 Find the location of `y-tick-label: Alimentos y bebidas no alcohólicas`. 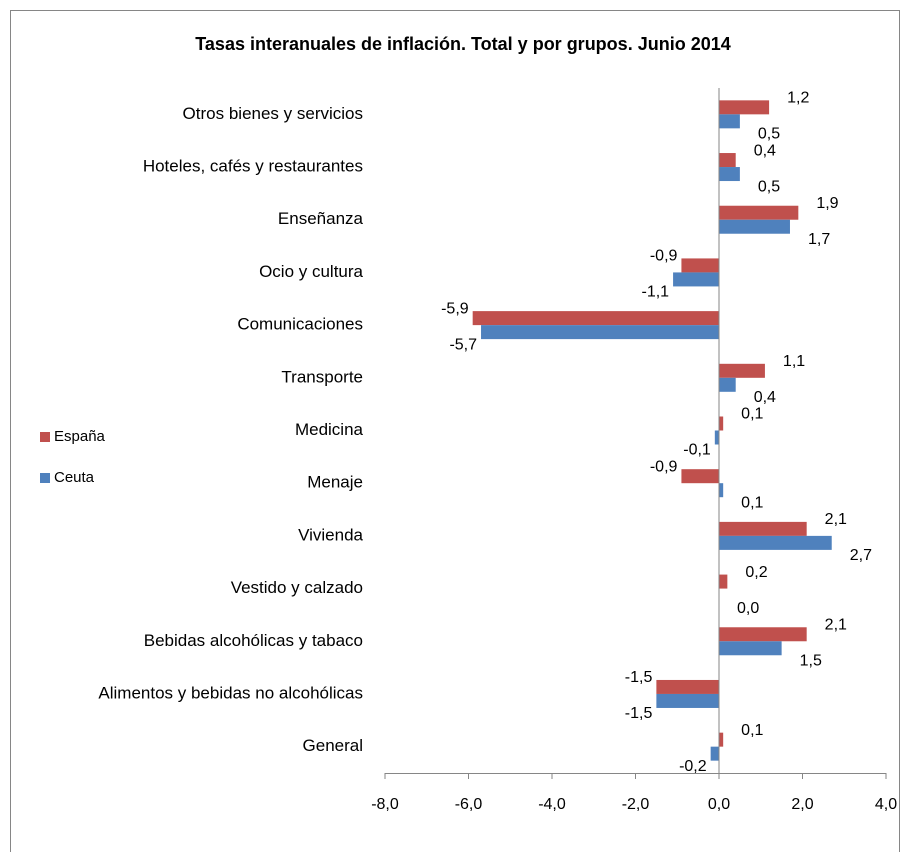

y-tick-label: Alimentos y bebidas no alcohólicas is located at coordinates (230, 692).